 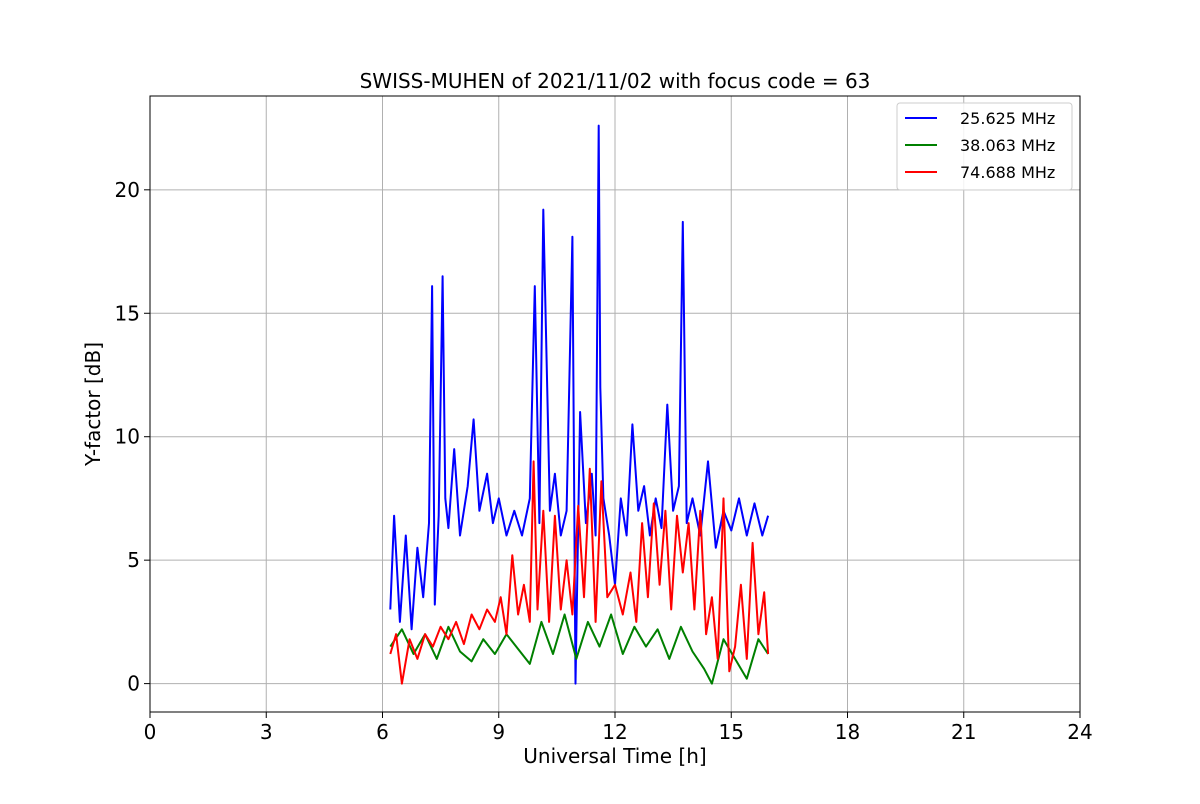 What do you see at coordinates (1007, 172) in the screenshot?
I see `legend-label: 74.688 MHz` at bounding box center [1007, 172].